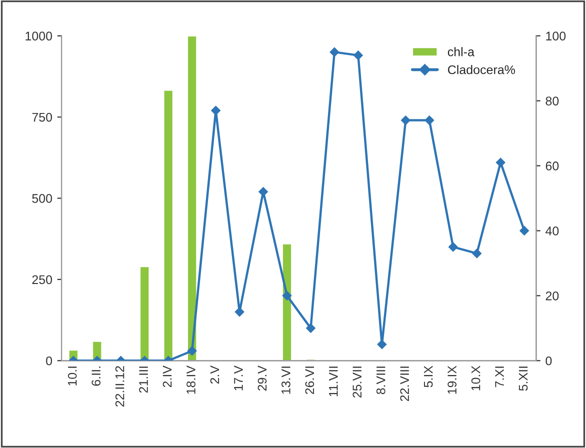 This screenshot has height=448, width=586. What do you see at coordinates (523, 378) in the screenshot?
I see `x-tick-label: 5.XII` at bounding box center [523, 378].